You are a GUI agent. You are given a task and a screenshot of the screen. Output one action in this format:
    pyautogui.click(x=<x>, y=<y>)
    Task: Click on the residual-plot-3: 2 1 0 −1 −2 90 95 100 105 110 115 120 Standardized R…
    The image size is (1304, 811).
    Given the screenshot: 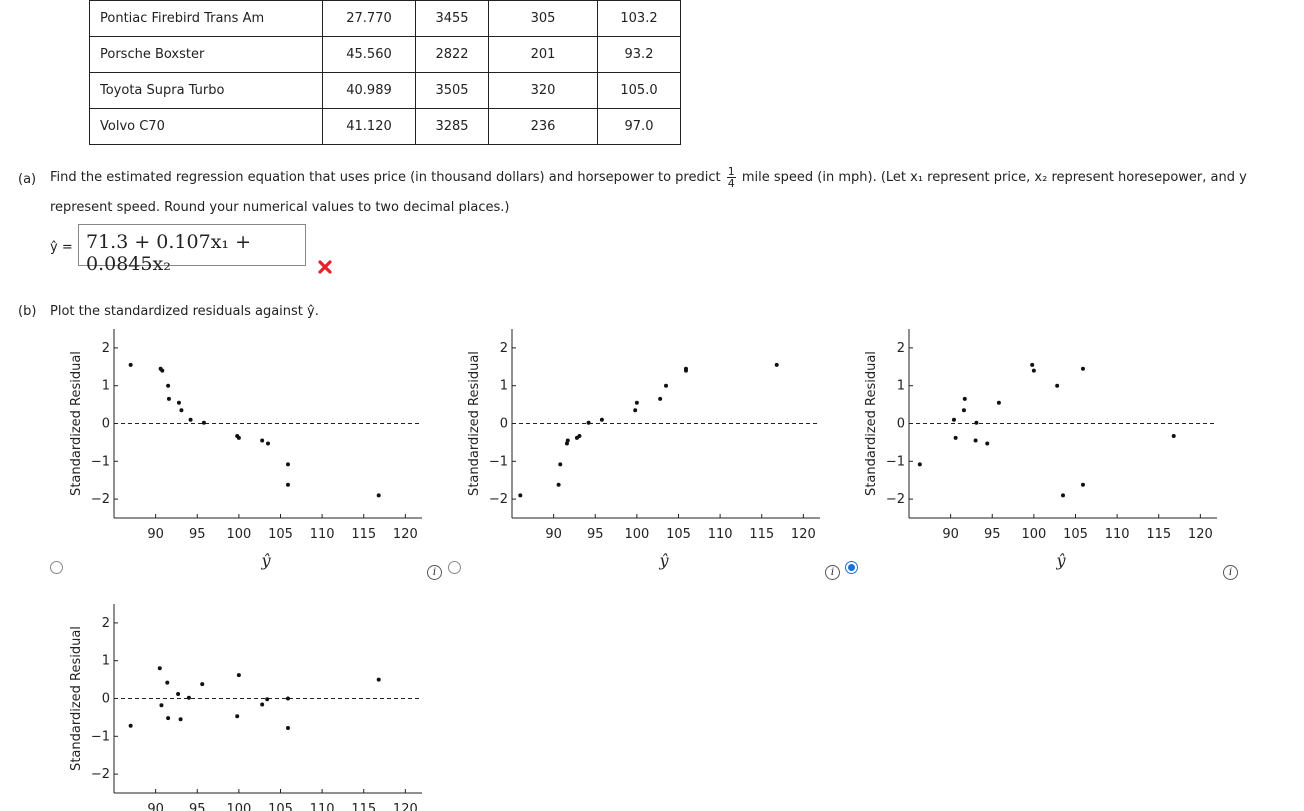 What is the action you would take?
    pyautogui.click(x=1040, y=449)
    